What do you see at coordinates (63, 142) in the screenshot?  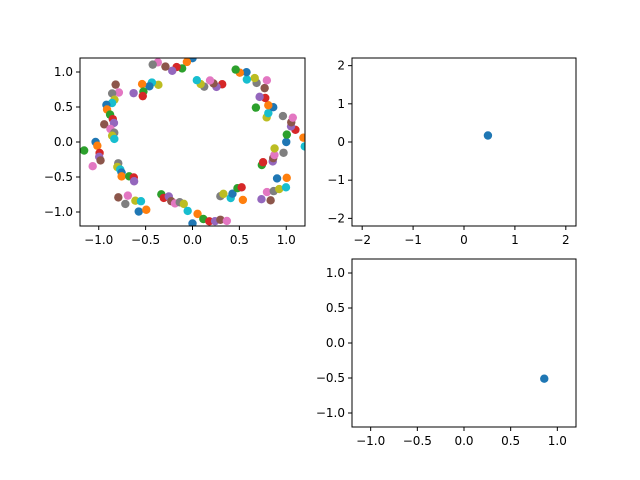 I see `y-tick-label: 0.0` at bounding box center [63, 142].